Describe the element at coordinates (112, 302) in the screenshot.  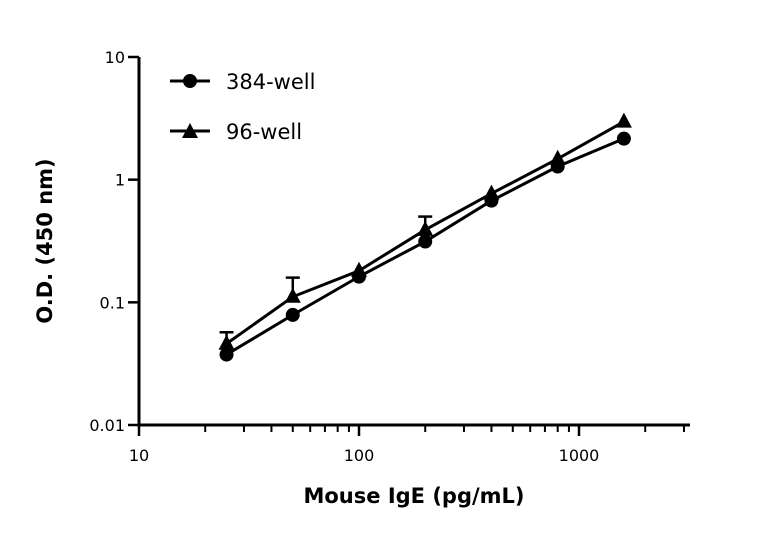
I see `y-tick-label: 0.1` at that location.